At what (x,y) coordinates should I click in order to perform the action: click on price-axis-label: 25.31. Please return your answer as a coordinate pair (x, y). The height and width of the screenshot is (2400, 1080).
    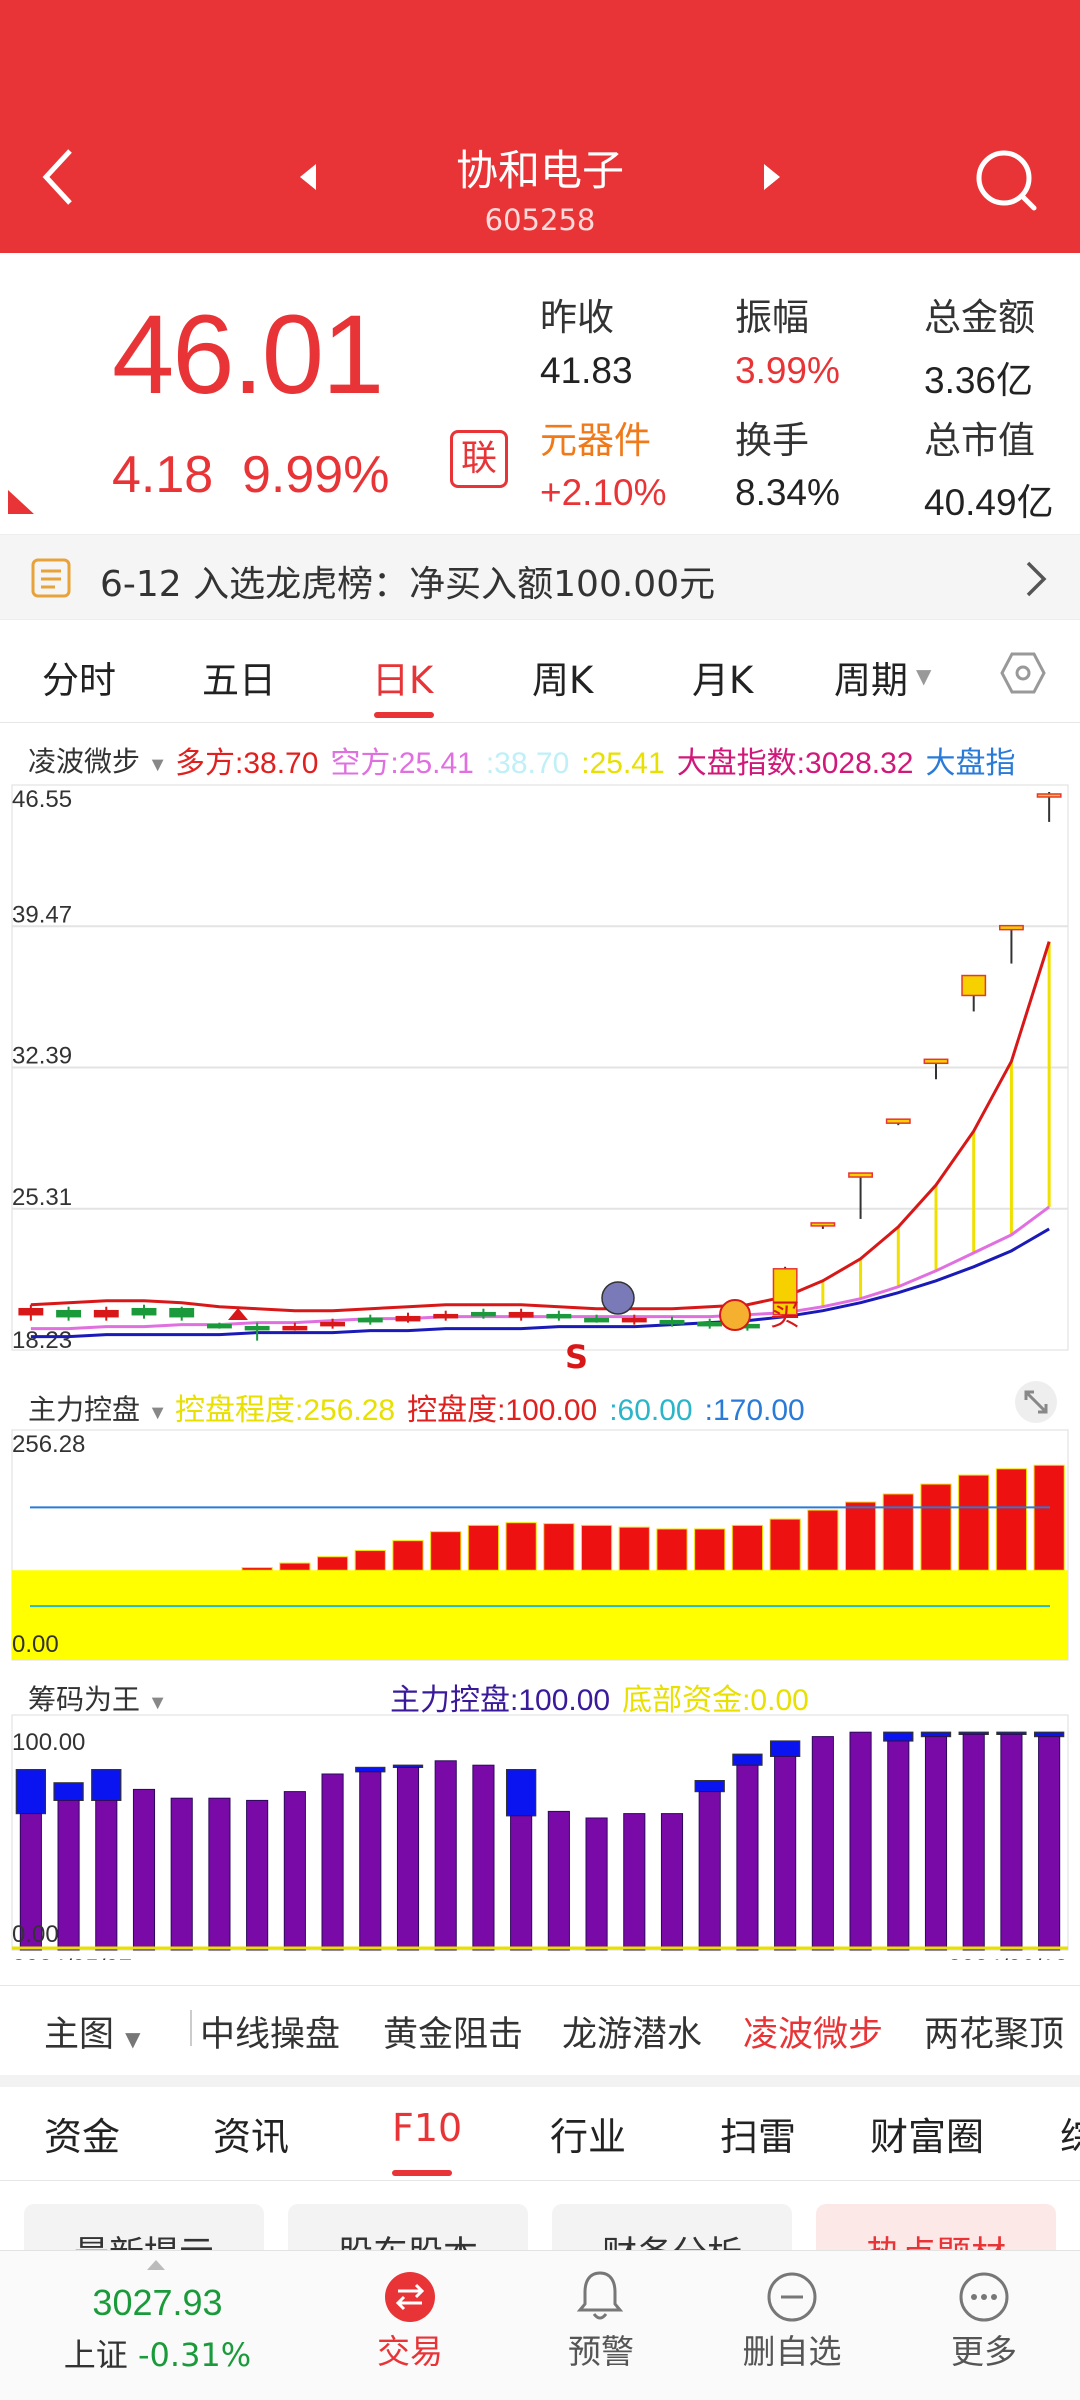
    Looking at the image, I should click on (42, 1197).